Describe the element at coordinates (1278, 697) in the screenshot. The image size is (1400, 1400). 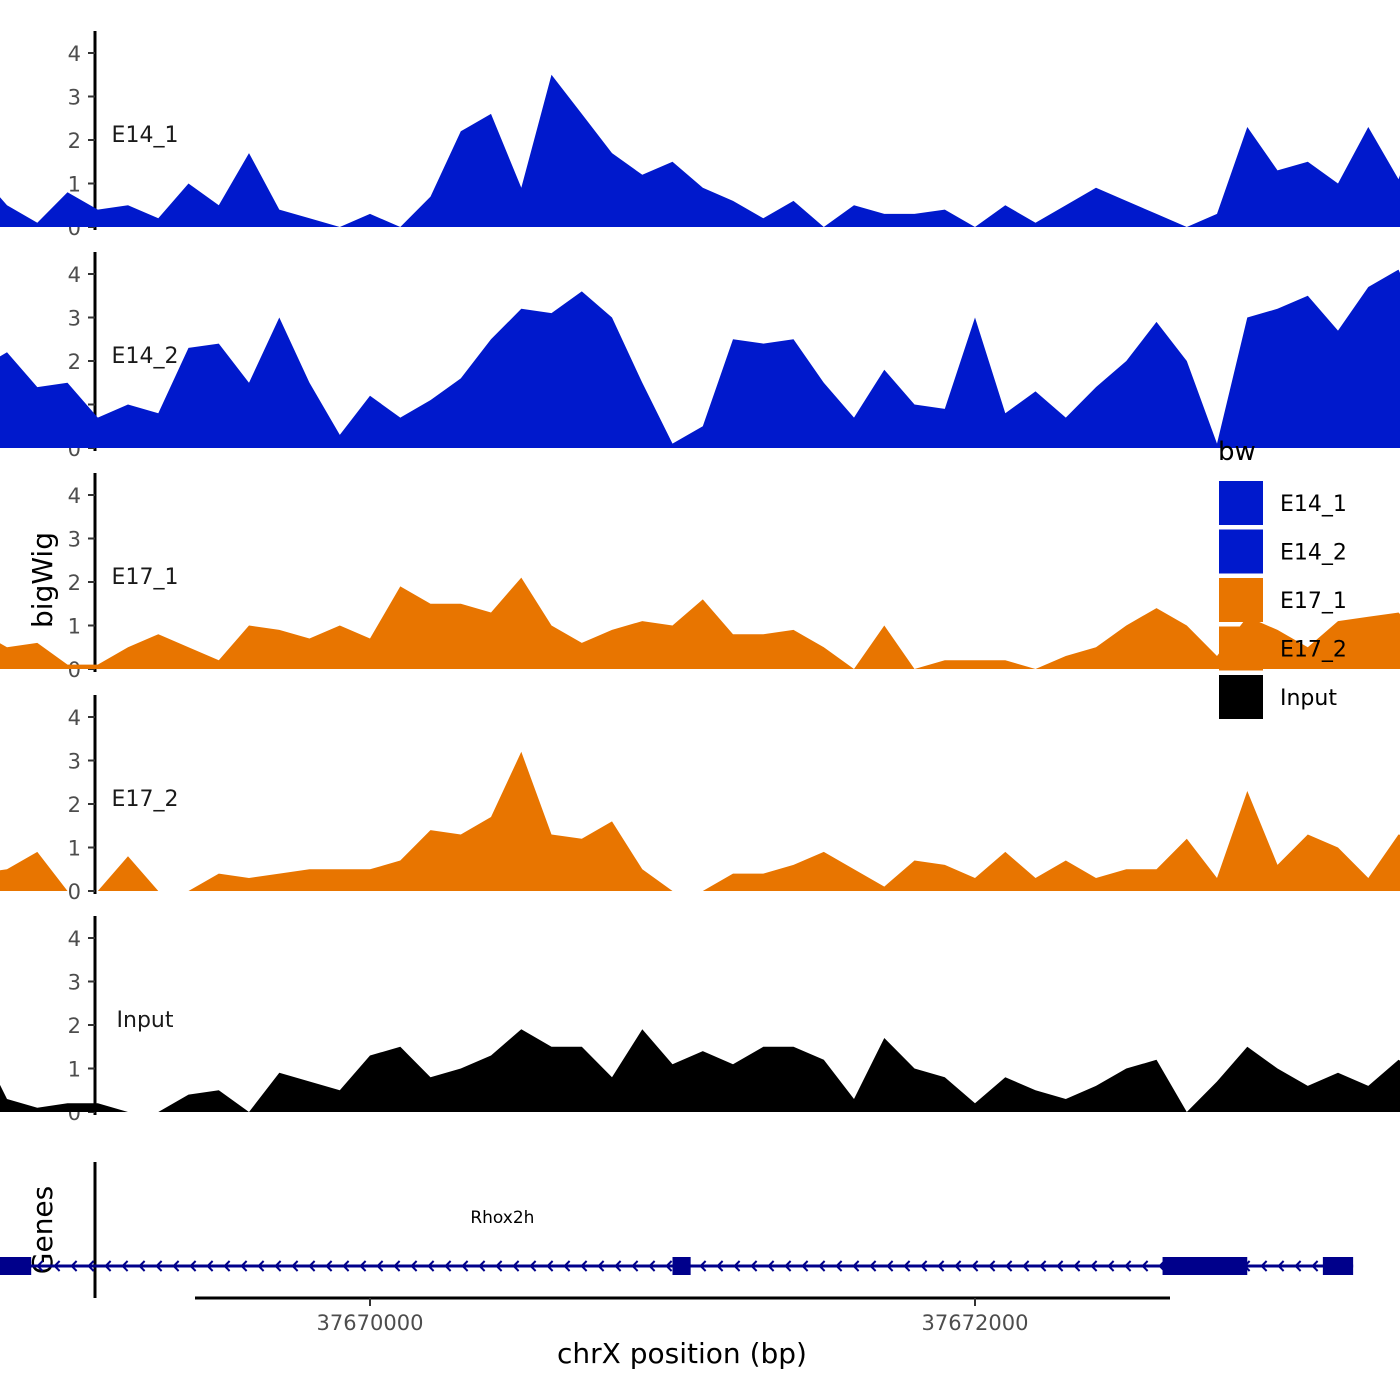
I see `legend-item: Input` at that location.